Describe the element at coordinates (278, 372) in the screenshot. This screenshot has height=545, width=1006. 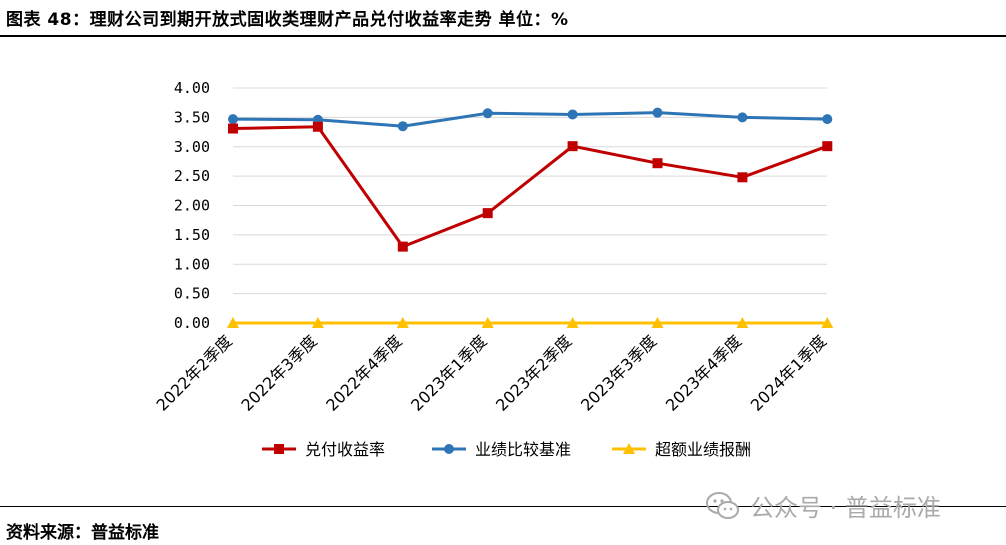
I see `x-tick-label: 2022年3季度` at that location.